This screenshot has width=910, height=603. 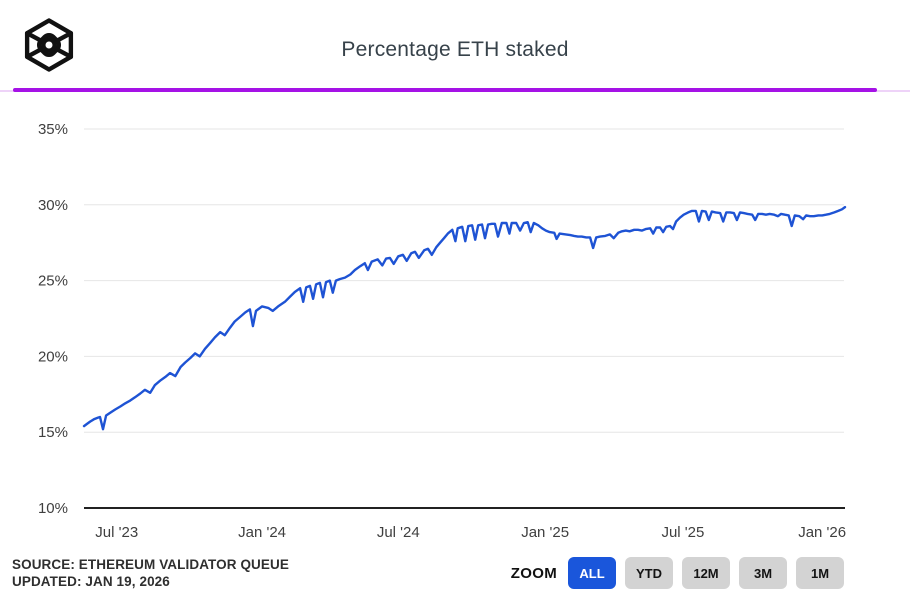 What do you see at coordinates (53, 432) in the screenshot?
I see `y-tick-label: 15%` at bounding box center [53, 432].